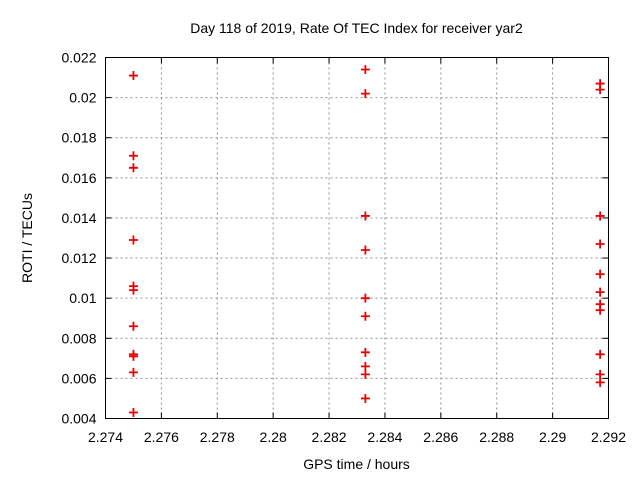  What do you see at coordinates (273, 437) in the screenshot?
I see `x-tick-label: 2.28` at bounding box center [273, 437].